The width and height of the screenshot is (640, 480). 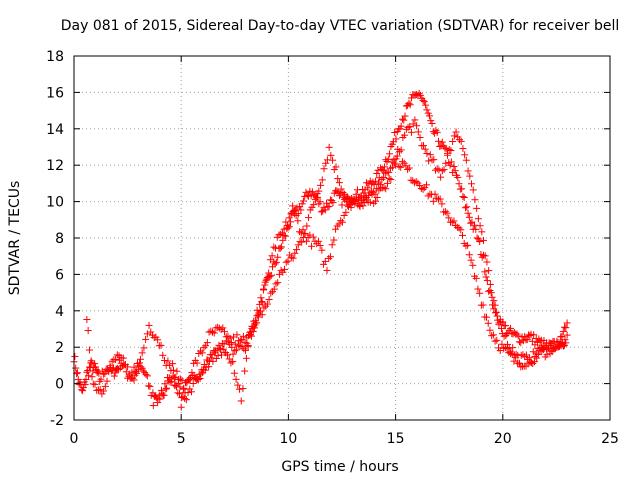 What do you see at coordinates (59, 348) in the screenshot?
I see `y-tick-label: 2` at bounding box center [59, 348].